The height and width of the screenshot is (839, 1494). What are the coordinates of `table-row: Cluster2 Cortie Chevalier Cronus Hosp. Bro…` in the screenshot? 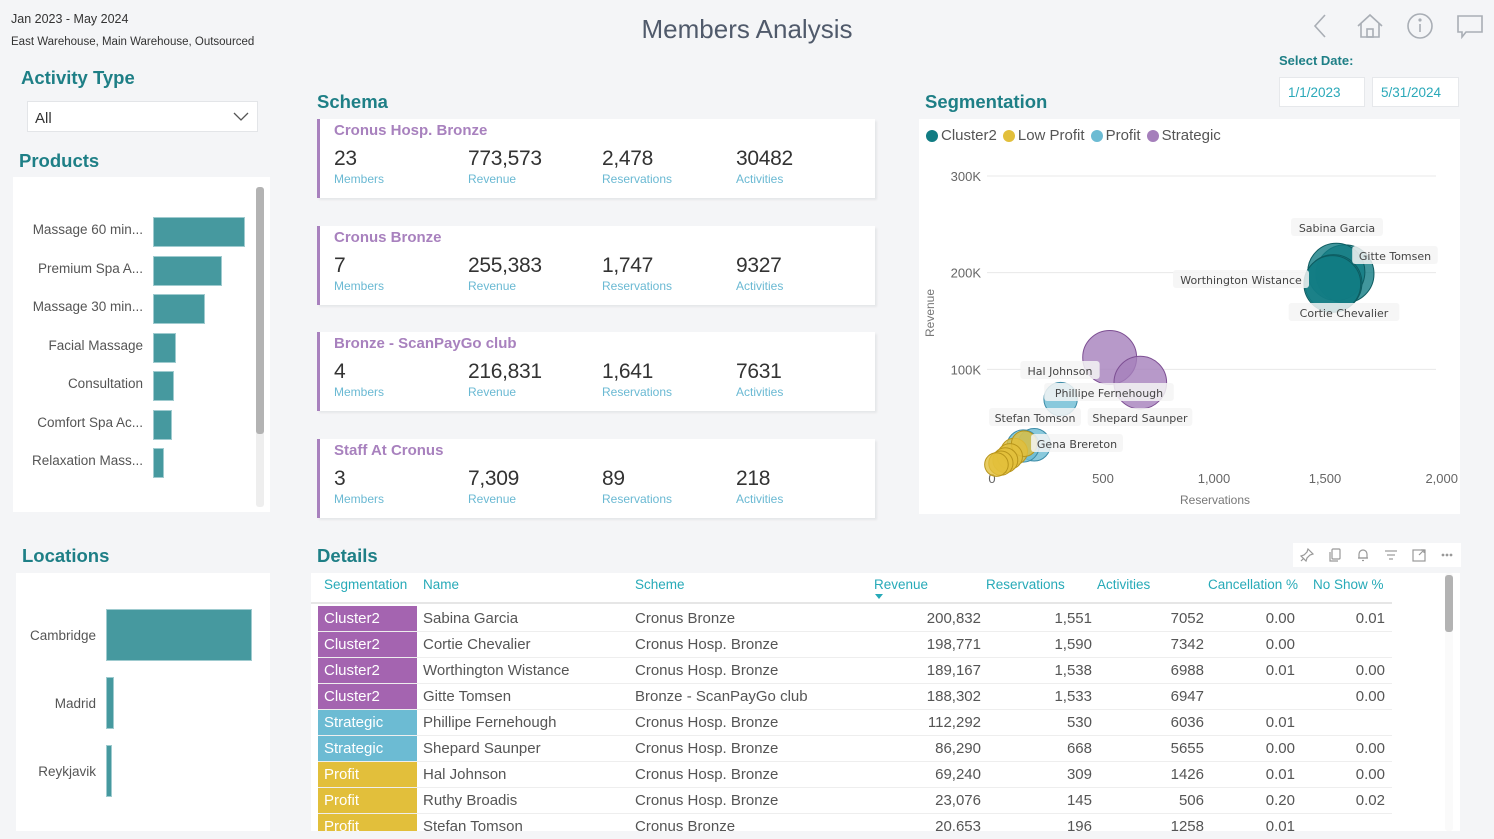 It's located at (855, 645).